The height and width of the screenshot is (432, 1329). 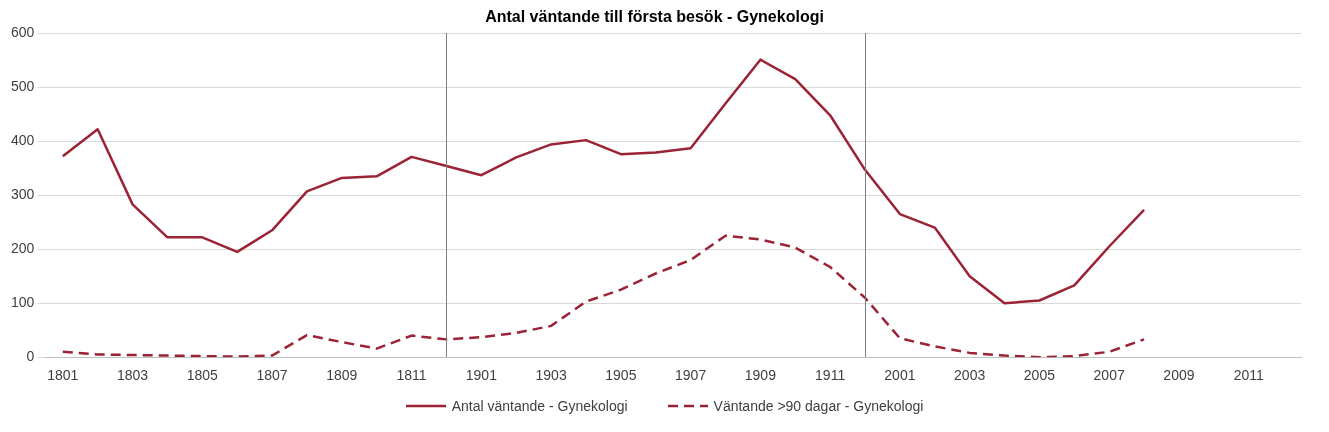 What do you see at coordinates (818, 406) in the screenshot?
I see `legend-label: Väntande >90 dagar - Gynekologi` at bounding box center [818, 406].